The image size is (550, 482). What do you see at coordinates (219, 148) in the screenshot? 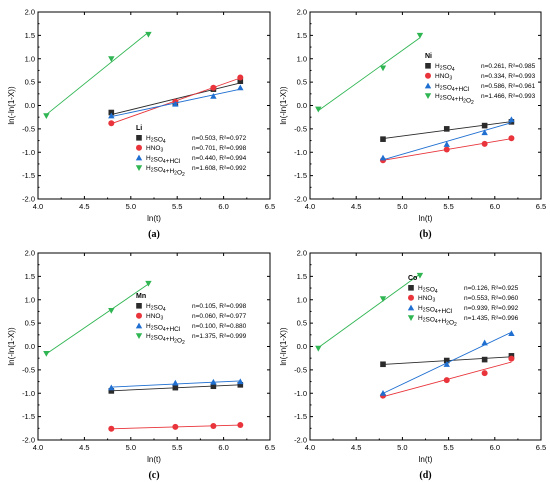
I see `legend-fit-text: n=0.701, R²=0.998` at bounding box center [219, 148].